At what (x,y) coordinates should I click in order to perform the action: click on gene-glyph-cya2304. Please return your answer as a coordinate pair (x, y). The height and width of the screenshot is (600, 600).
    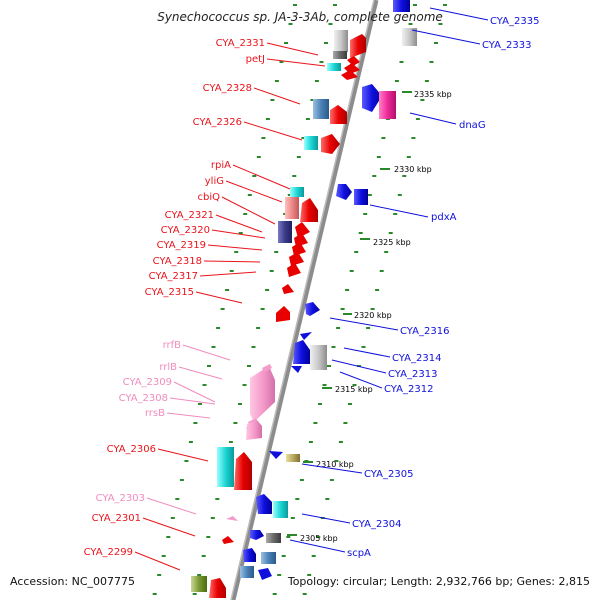
    Looking at the image, I should click on (280, 509).